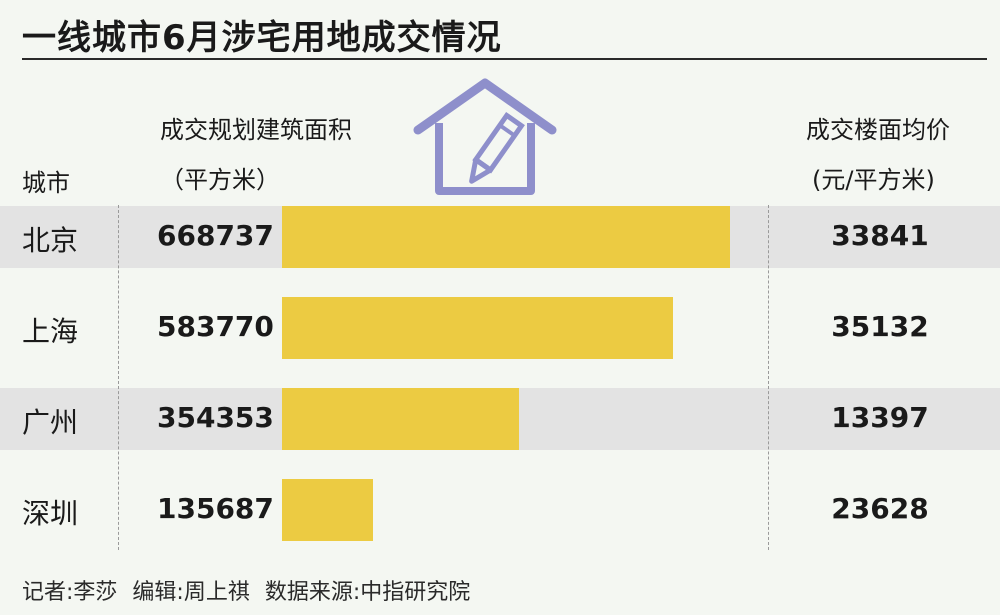  What do you see at coordinates (46, 183) in the screenshot?
I see `city-header: 城市` at bounding box center [46, 183].